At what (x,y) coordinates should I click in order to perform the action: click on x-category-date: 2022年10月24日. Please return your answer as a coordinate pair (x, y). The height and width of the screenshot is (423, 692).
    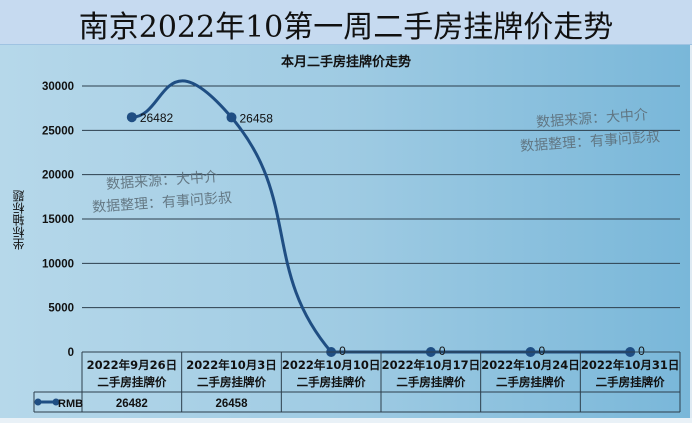
    Looking at the image, I should click on (530, 365).